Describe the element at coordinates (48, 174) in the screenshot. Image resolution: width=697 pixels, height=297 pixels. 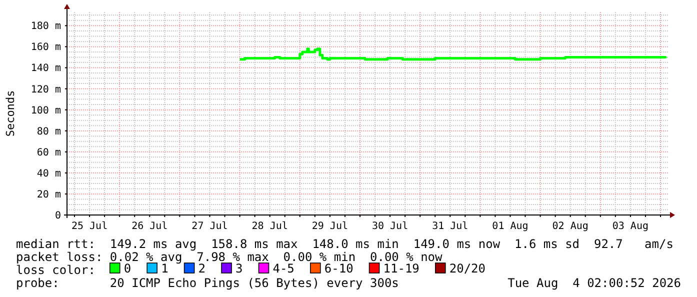
I see `y-tick-label: 40 m` at that location.